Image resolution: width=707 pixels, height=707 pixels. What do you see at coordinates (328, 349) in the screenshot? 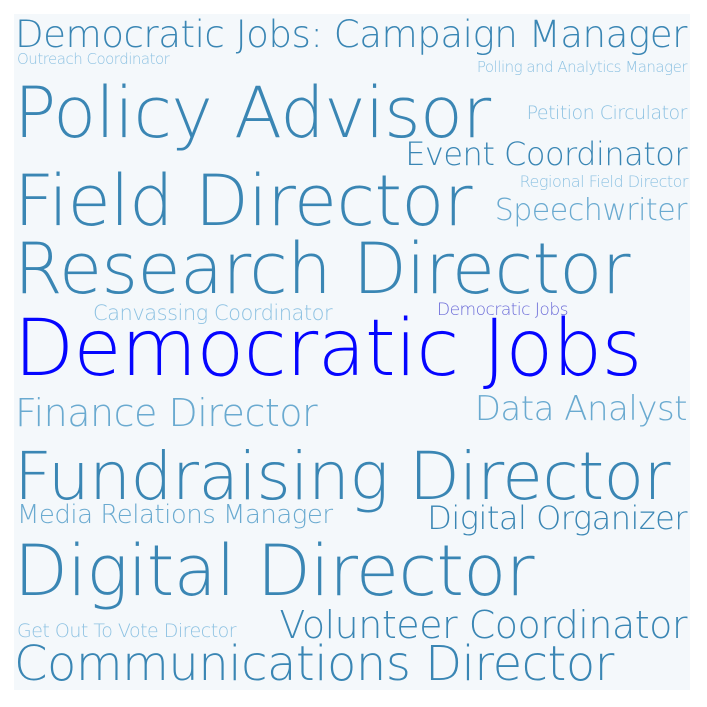
I see `word-democratic-jobs-main: Democratic Jobs` at bounding box center [328, 349].